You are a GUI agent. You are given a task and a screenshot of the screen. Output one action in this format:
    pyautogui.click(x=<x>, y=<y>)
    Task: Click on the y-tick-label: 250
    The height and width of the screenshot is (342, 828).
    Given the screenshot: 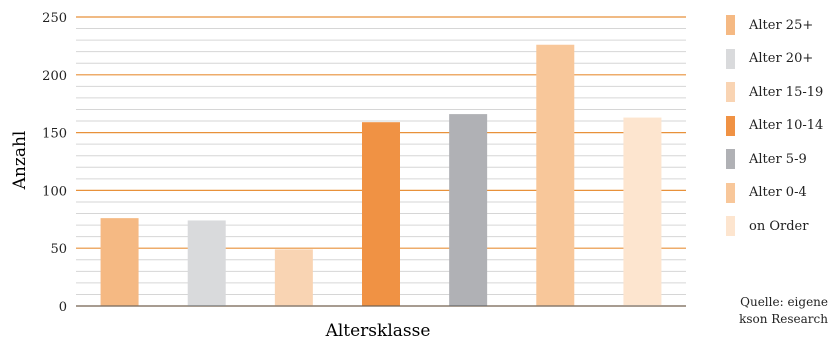 What is the action you would take?
    pyautogui.click(x=54, y=18)
    